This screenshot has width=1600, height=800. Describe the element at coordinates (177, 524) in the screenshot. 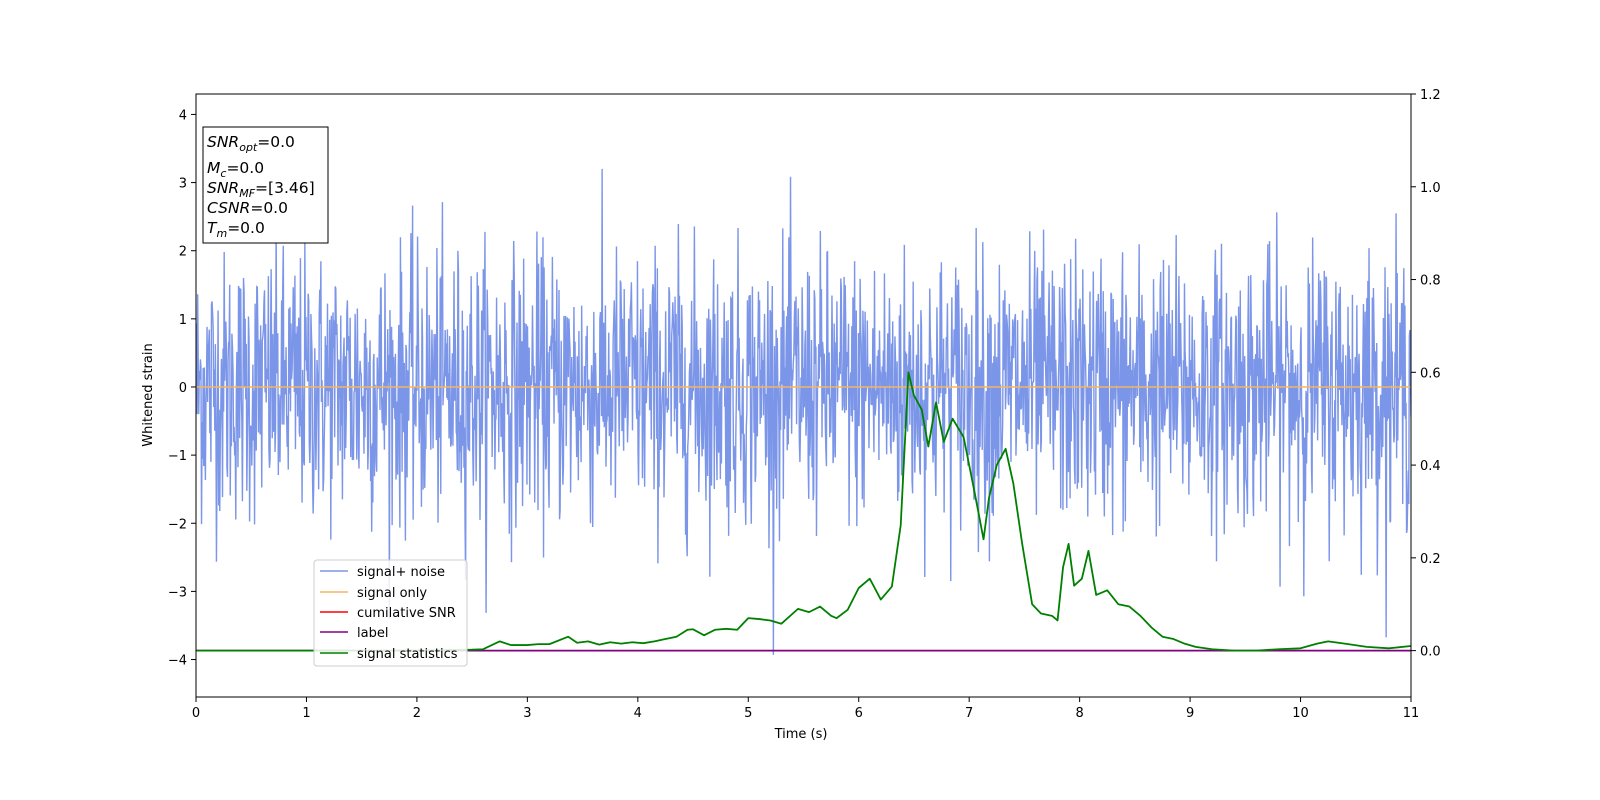

I see `y-tick-label: −2` at that location.